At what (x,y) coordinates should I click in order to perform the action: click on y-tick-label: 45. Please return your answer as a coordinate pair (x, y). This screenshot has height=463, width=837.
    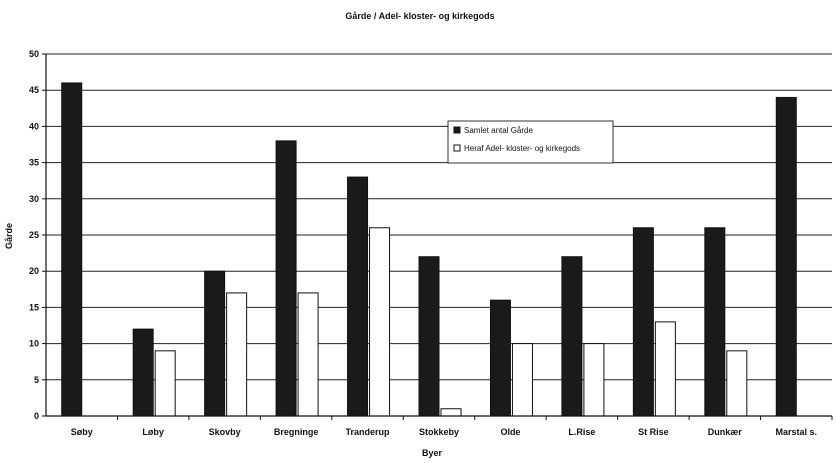
    Looking at the image, I should click on (34, 90).